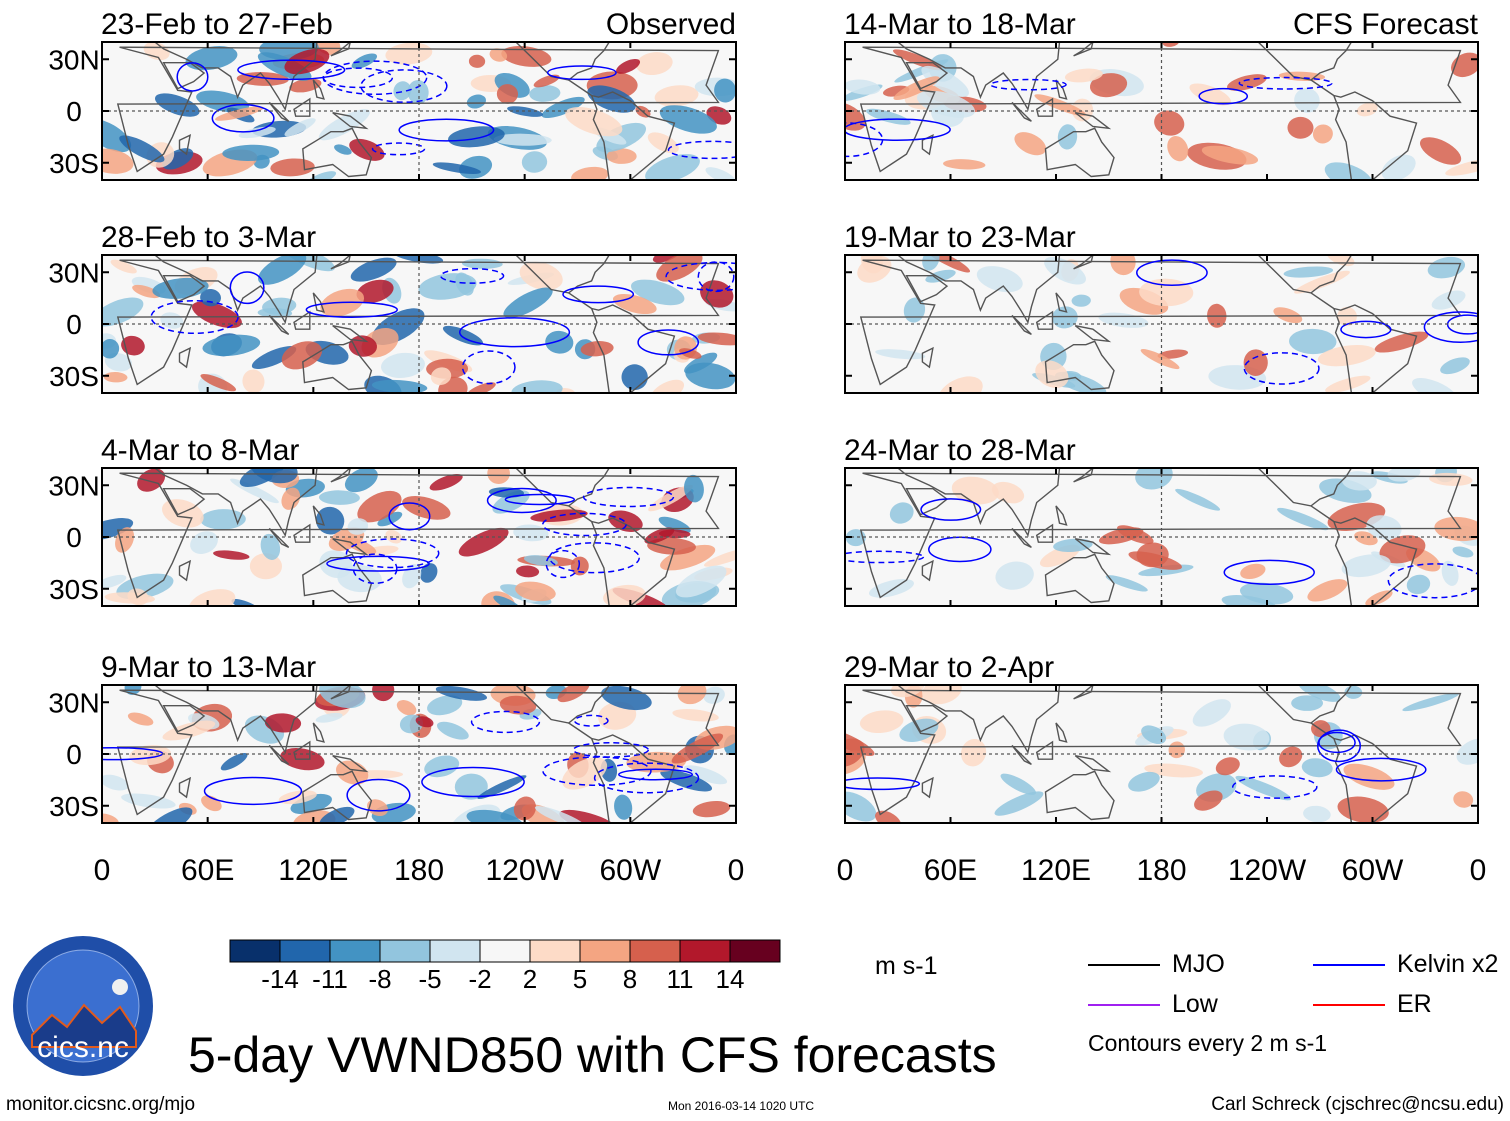 The height and width of the screenshot is (1121, 1510). What do you see at coordinates (83, 1047) in the screenshot?
I see `logo-text: cics.nc` at bounding box center [83, 1047].